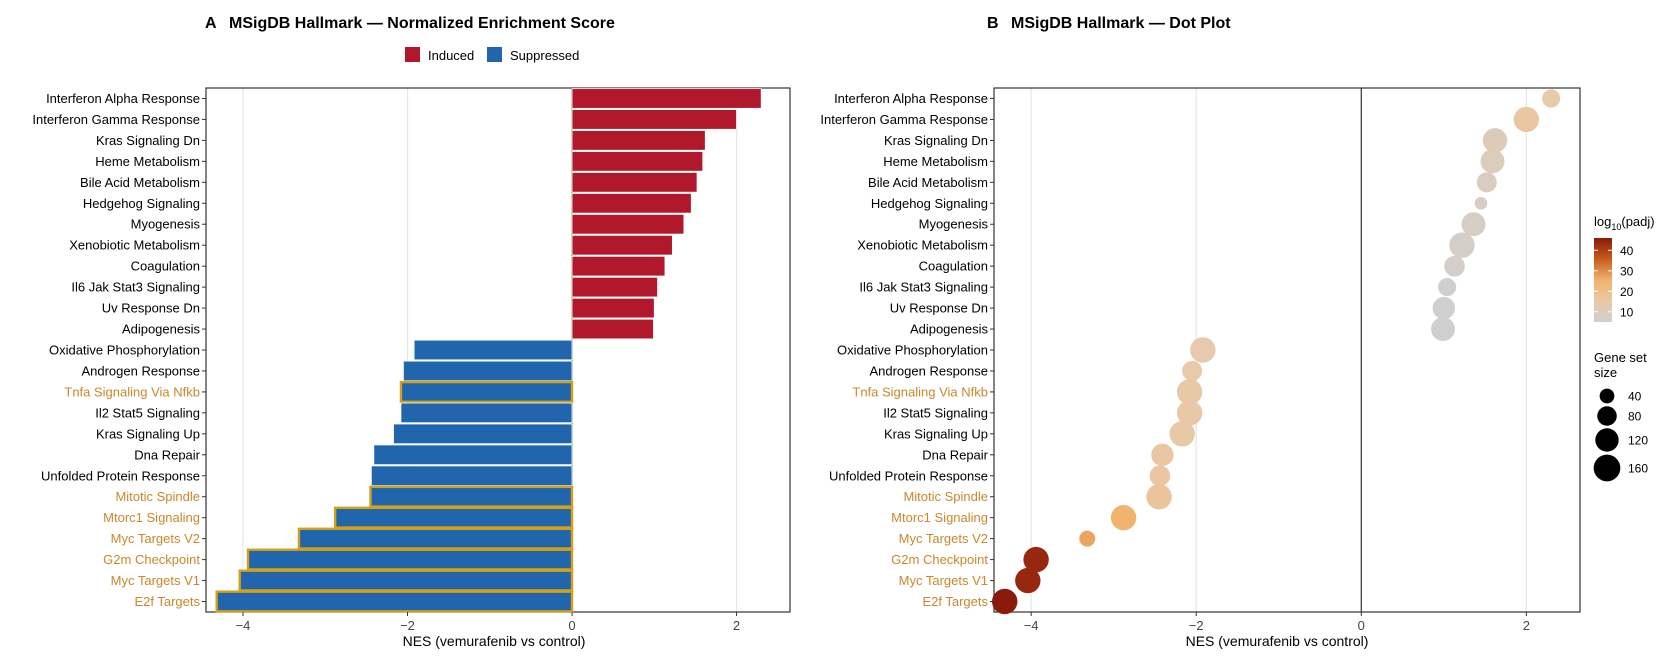 This screenshot has height=665, width=1680. Describe the element at coordinates (1486, 182) in the screenshot. I see `dot-bile-acid-metabolism` at that location.